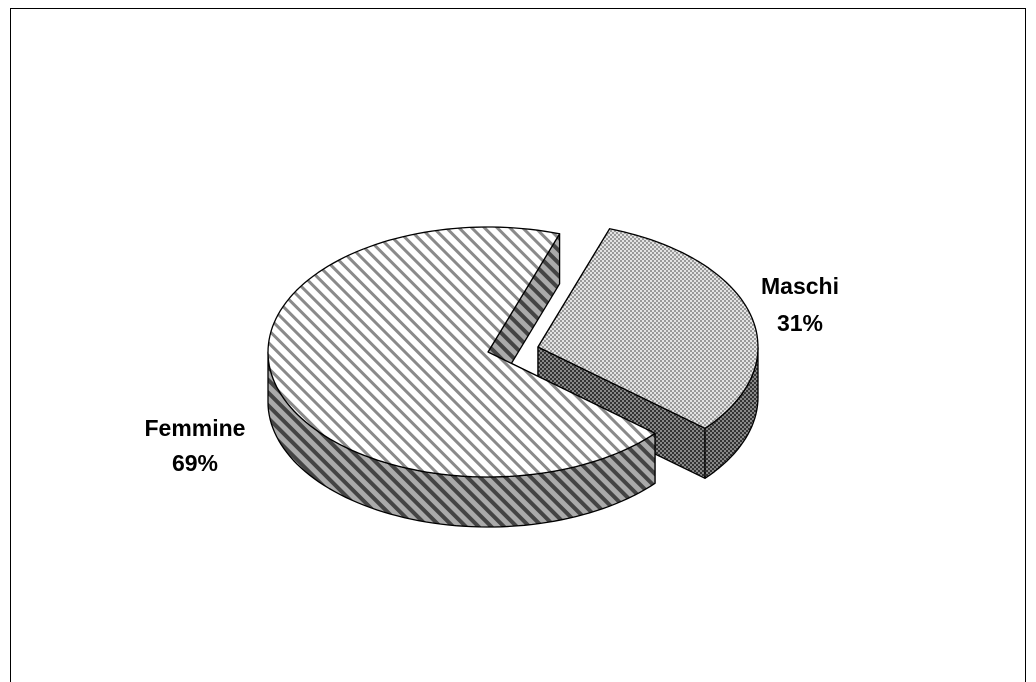  I want to click on slice-label: Femmine, so click(195, 428).